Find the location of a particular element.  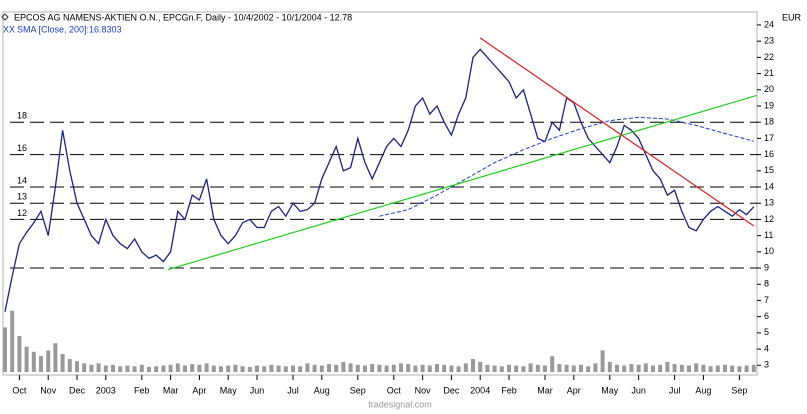

y-tick-label: 10 is located at coordinates (769, 251).